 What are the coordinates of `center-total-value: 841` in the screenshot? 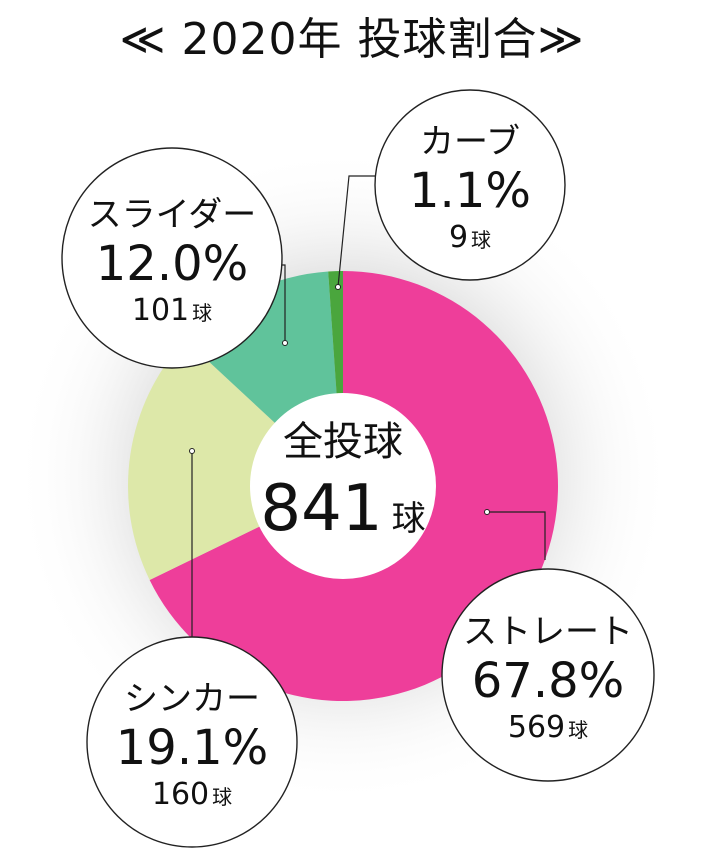 It's located at (321, 509).